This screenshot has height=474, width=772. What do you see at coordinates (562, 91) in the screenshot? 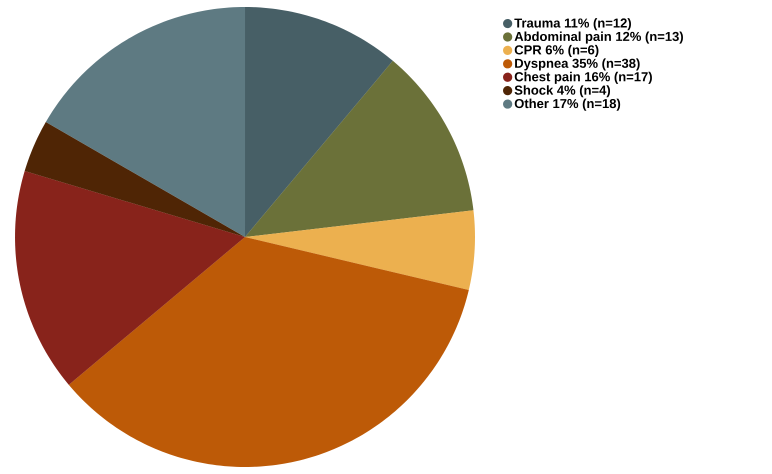
I see `legend-label: Shock 4% (n=4)` at bounding box center [562, 91].